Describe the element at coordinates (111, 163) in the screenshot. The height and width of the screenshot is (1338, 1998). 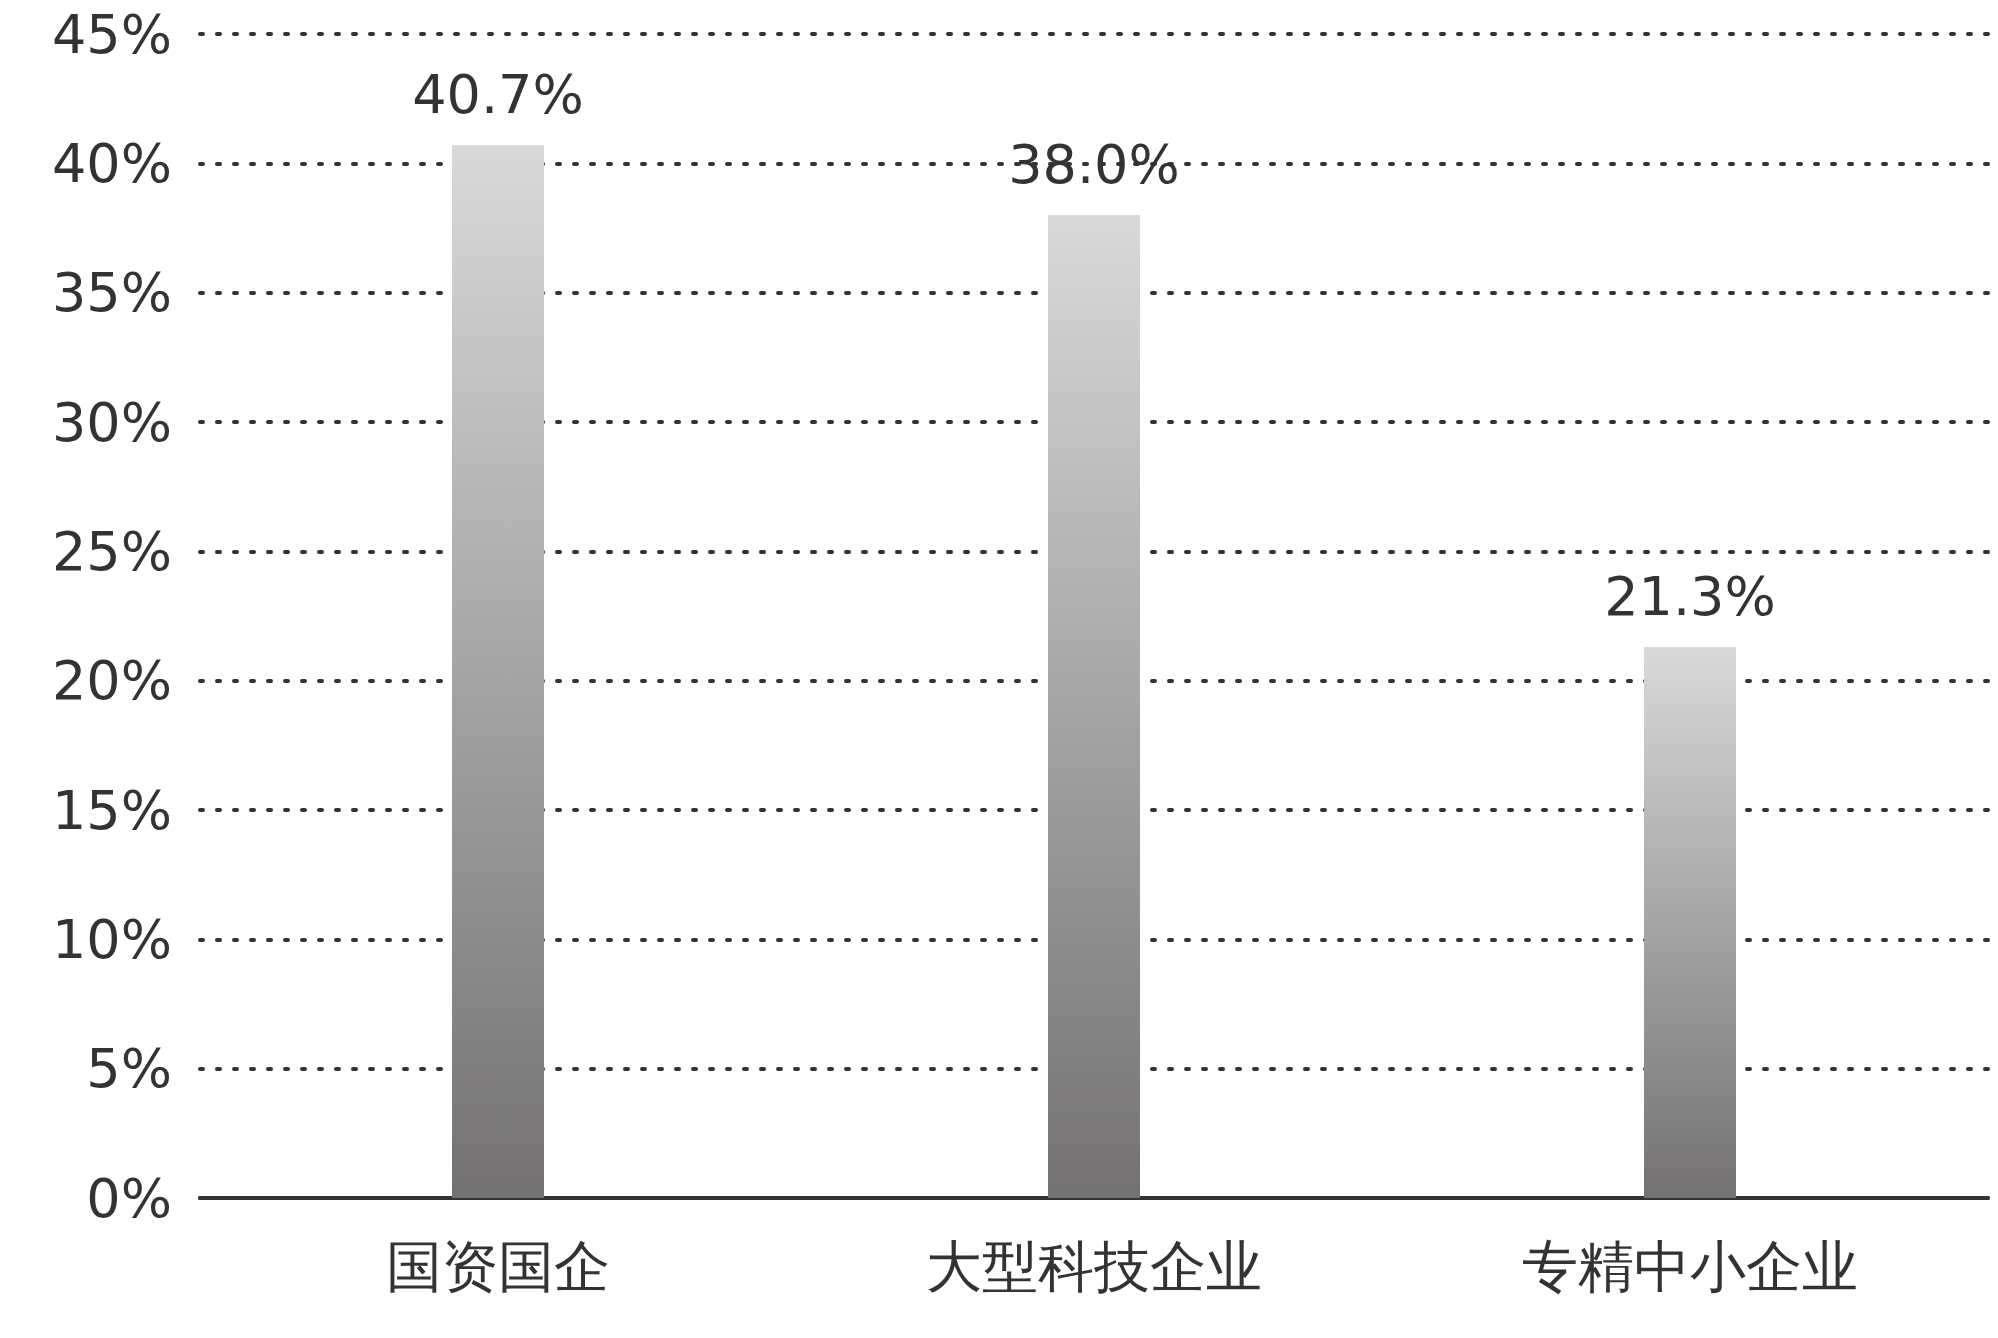
I see `y-tick-label: 40%` at that location.